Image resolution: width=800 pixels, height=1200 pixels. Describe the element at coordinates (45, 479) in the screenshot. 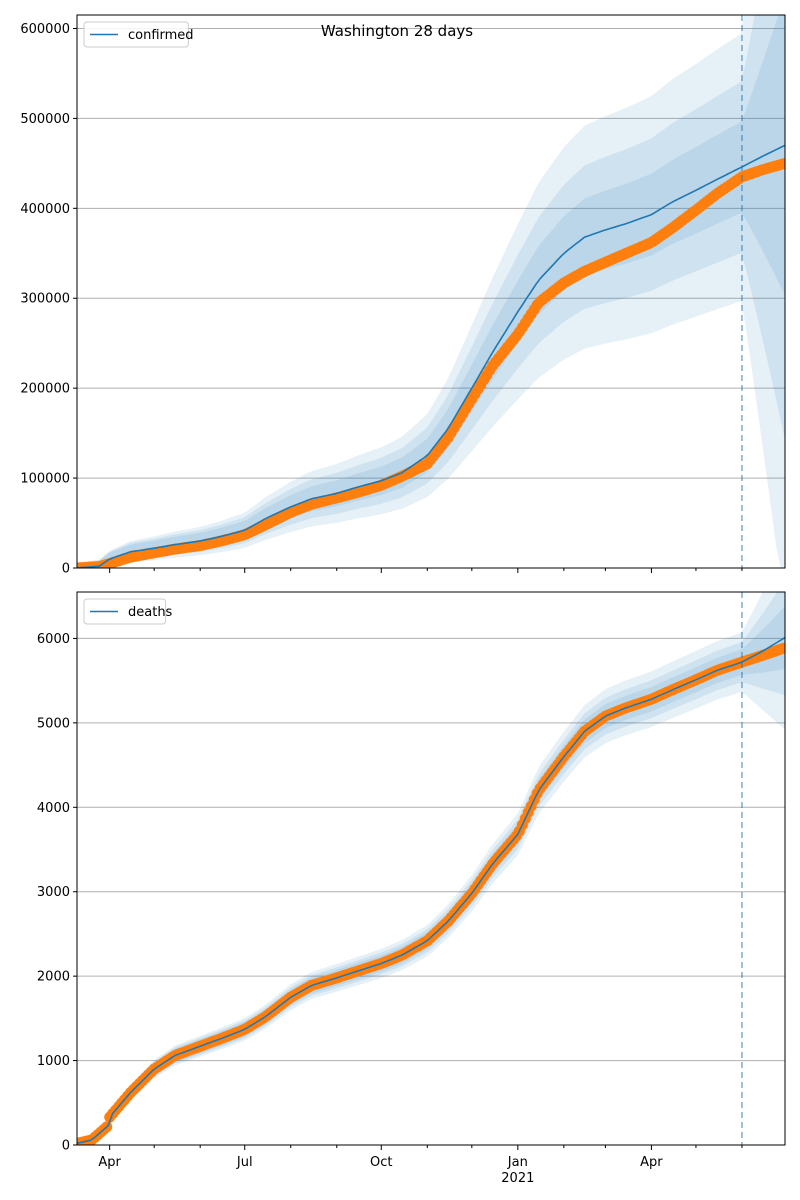

I see `y-tick-label: 100000` at that location.